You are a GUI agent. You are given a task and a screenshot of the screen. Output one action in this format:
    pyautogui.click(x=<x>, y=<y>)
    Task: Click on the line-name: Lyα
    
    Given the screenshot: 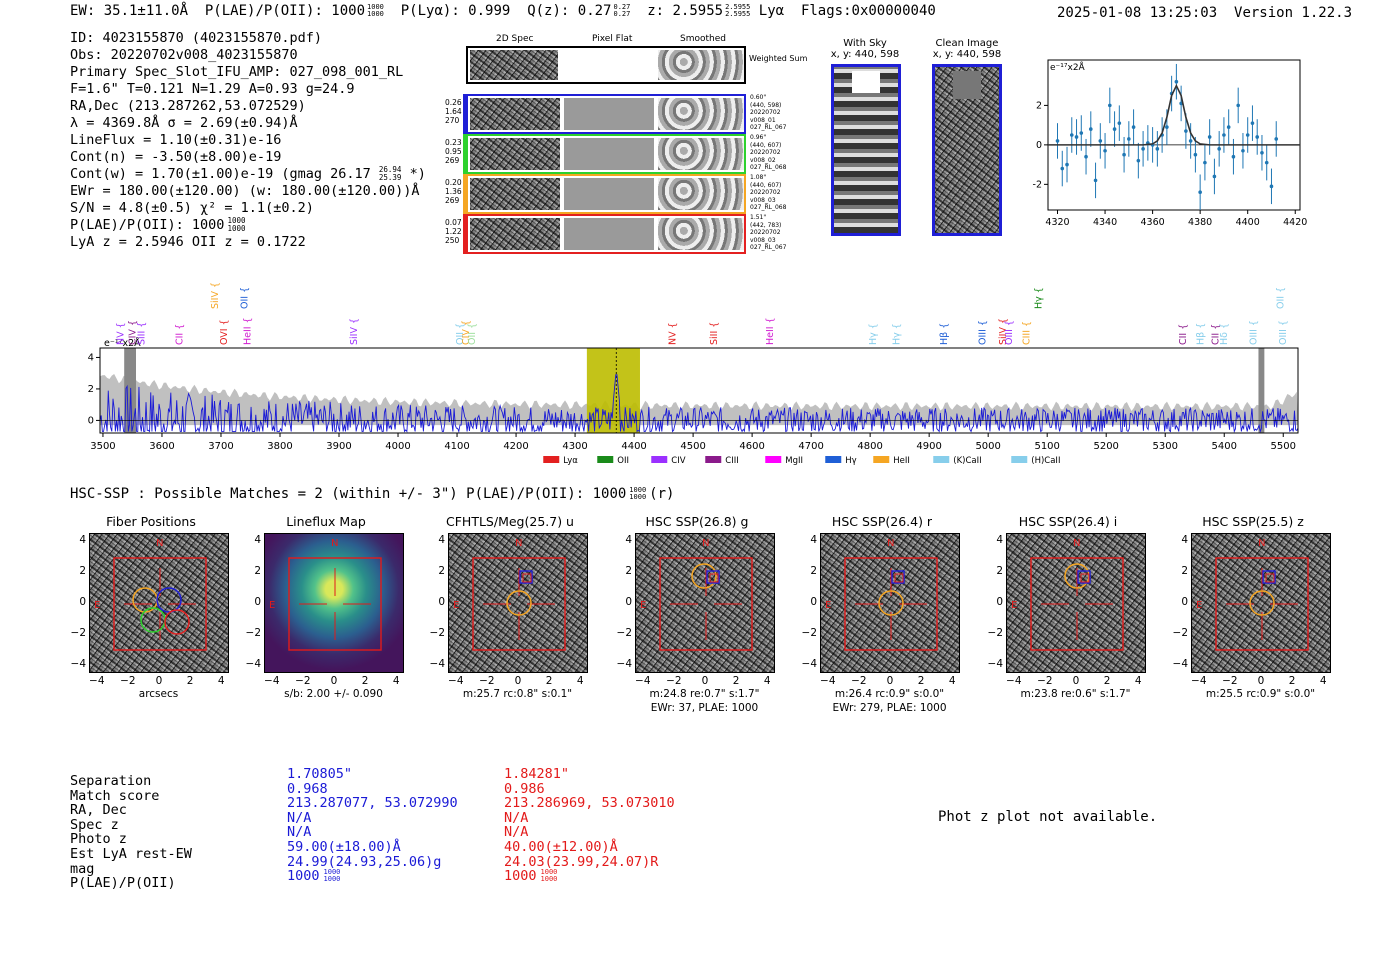 What is the action you would take?
    pyautogui.click(x=771, y=11)
    